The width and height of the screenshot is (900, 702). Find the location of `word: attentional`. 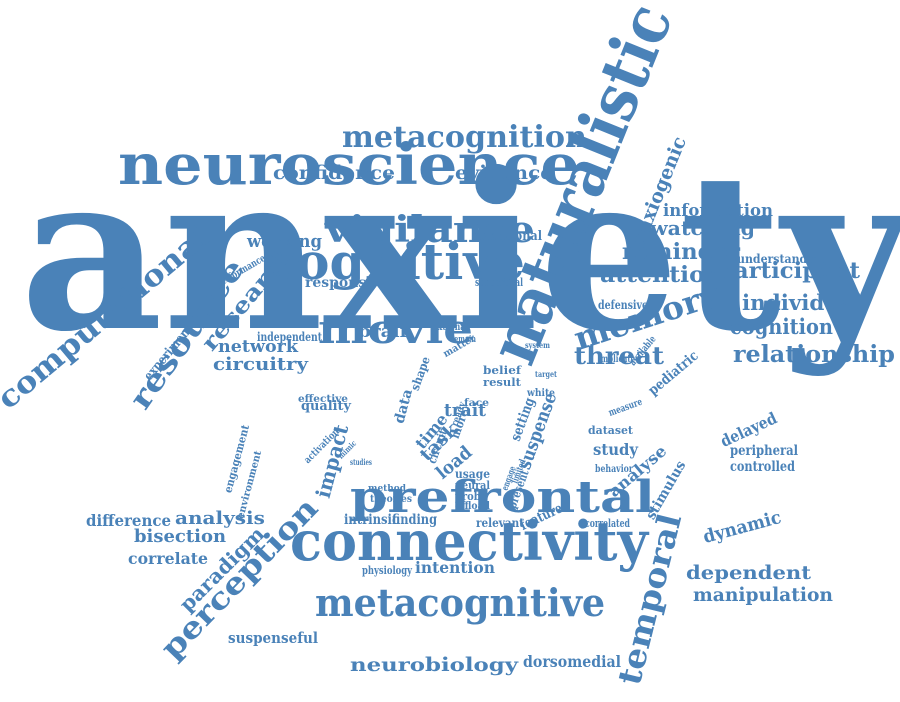

word: attentional is located at coordinates (507, 236).